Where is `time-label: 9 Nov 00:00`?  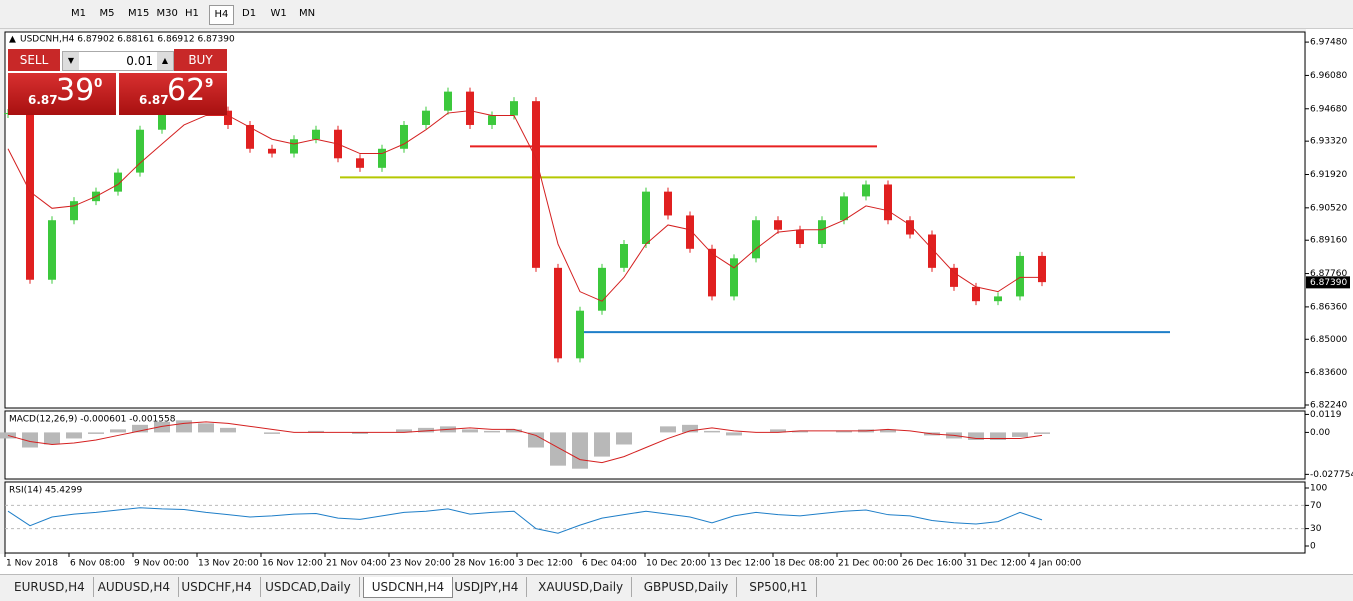 time-label: 9 Nov 00:00 is located at coordinates (161, 564).